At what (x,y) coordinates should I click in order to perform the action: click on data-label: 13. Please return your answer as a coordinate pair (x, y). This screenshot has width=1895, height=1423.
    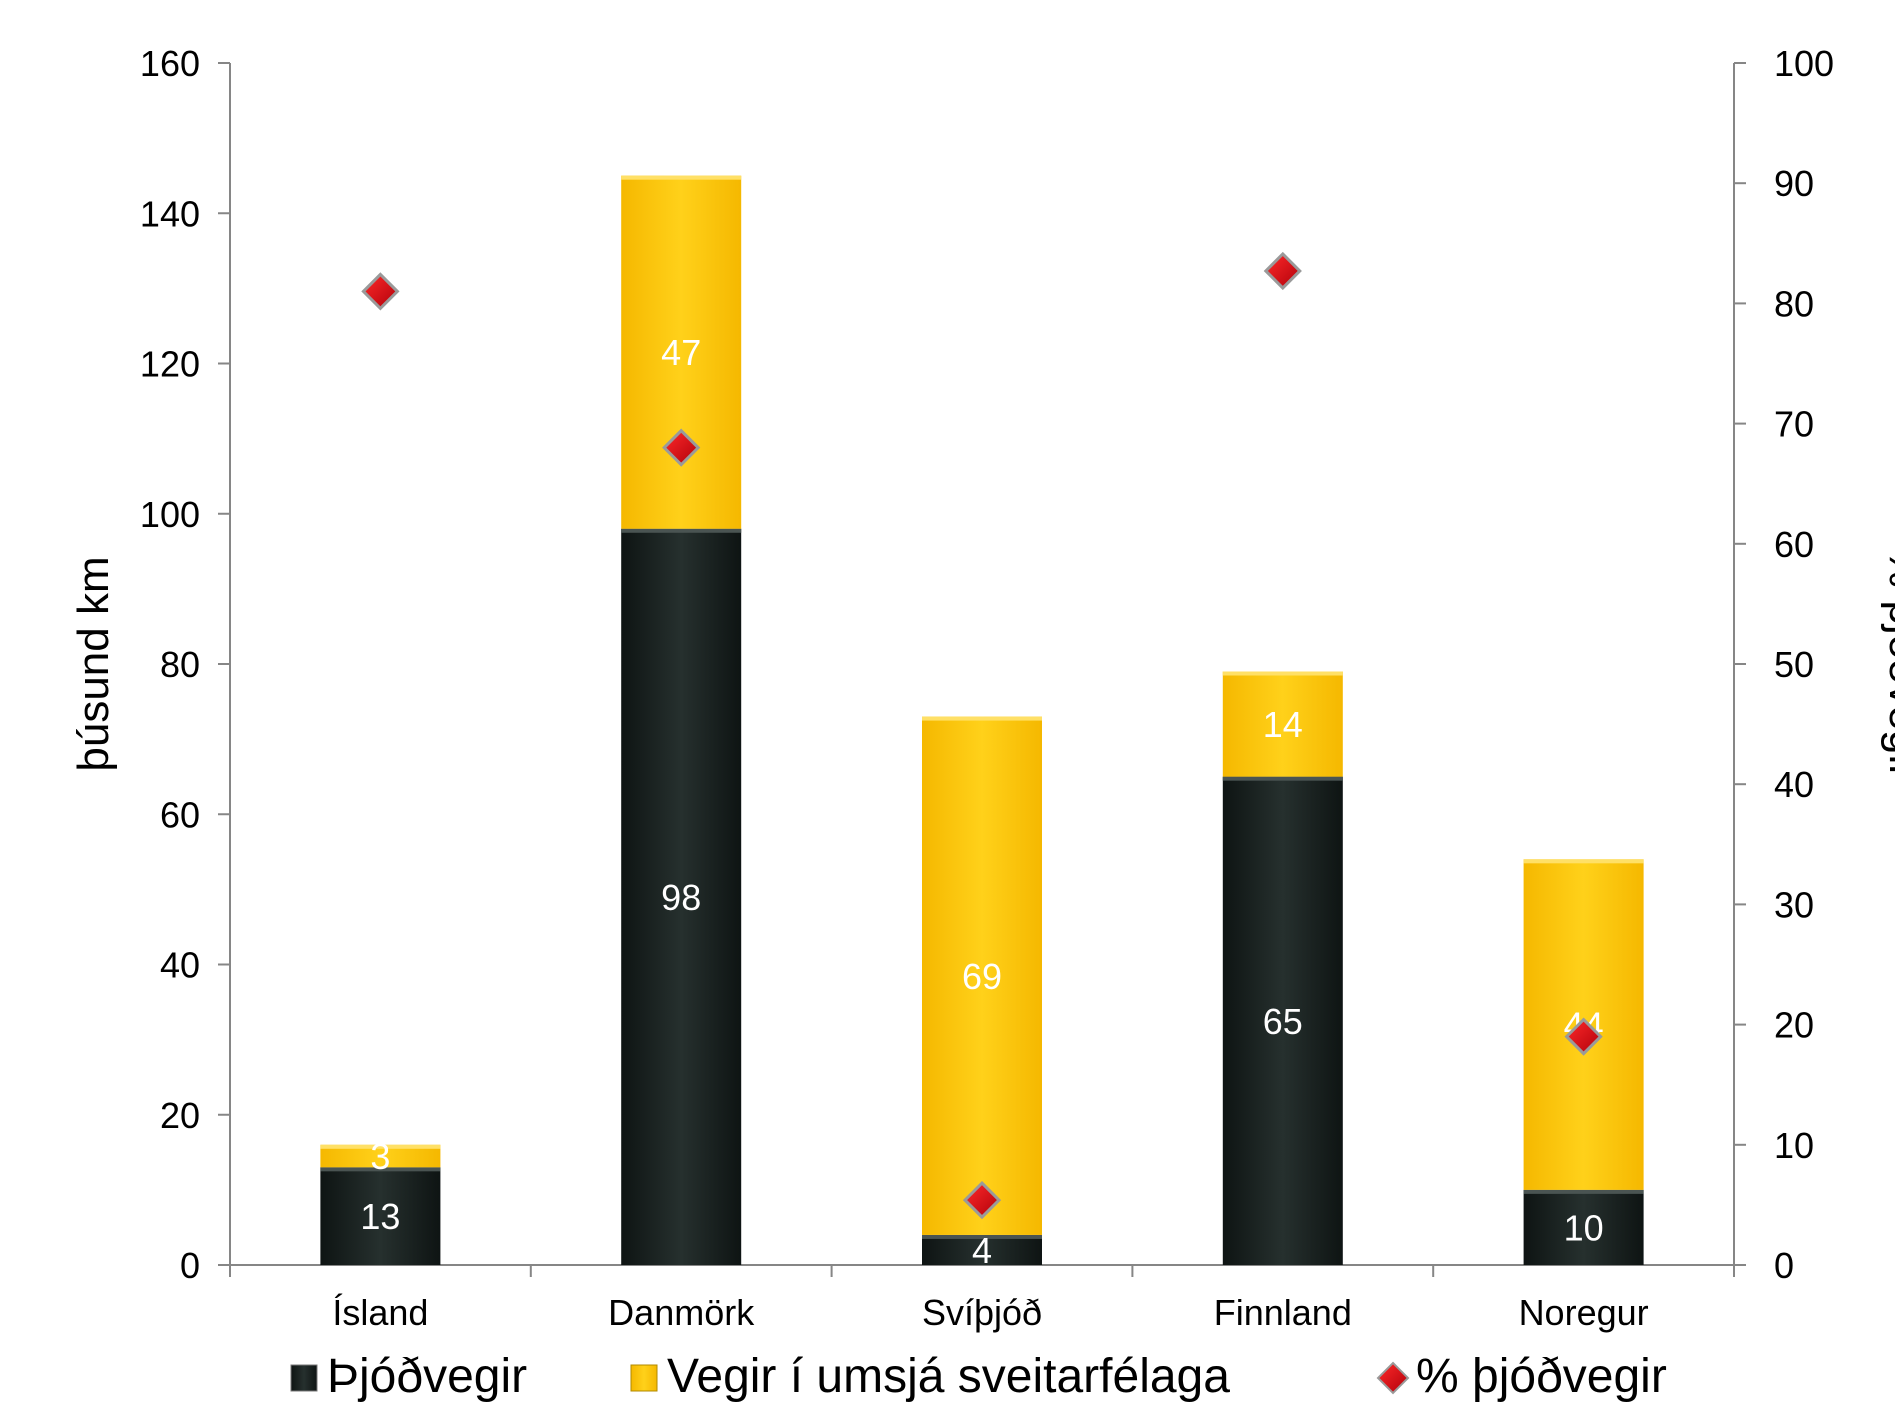
    Looking at the image, I should click on (380, 1216).